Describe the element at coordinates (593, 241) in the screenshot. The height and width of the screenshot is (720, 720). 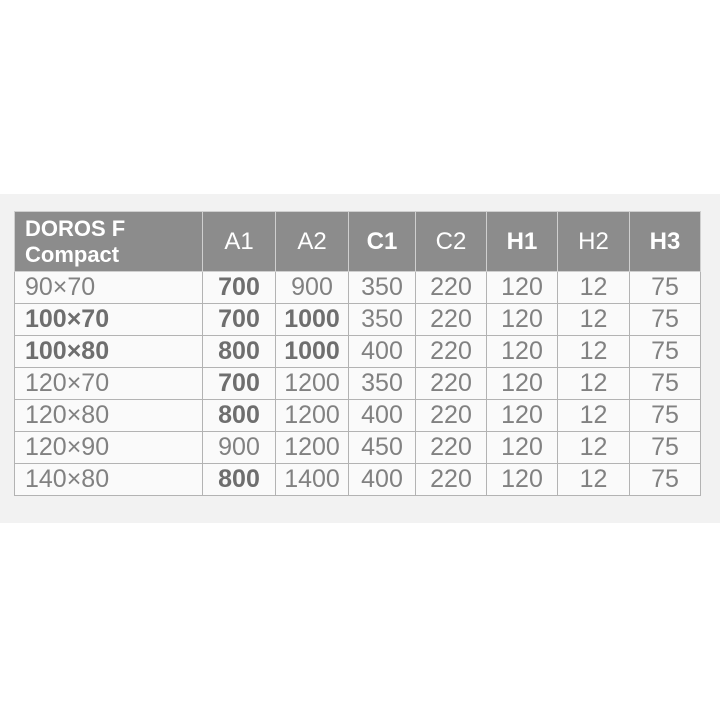
I see `column-header-h2: H2` at that location.